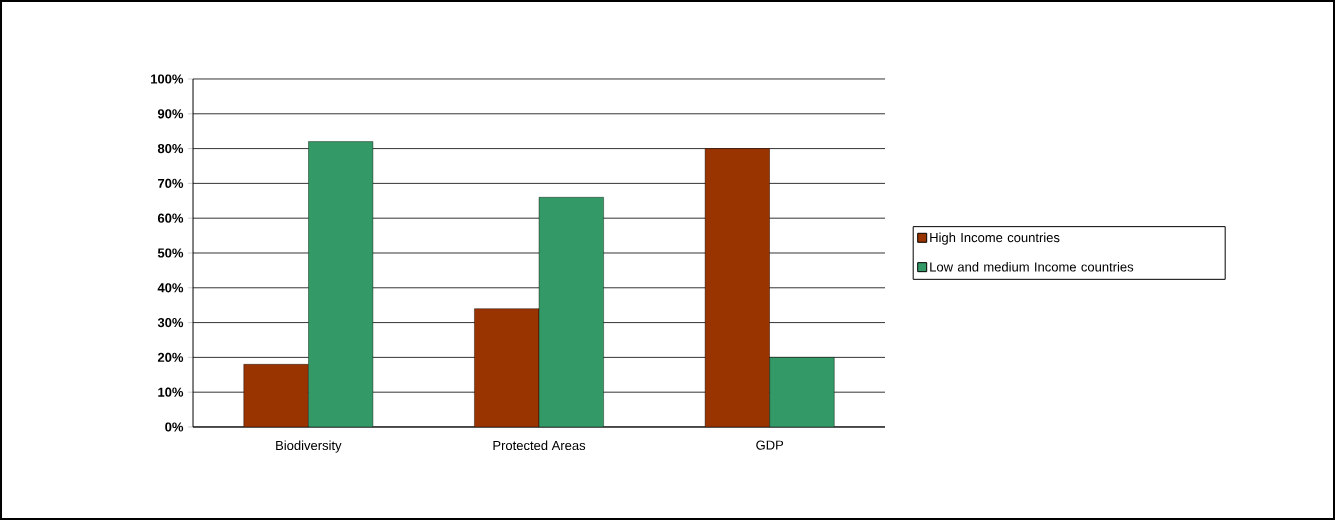 This screenshot has height=520, width=1335. I want to click on y-tick-label: 60%, so click(170, 218).